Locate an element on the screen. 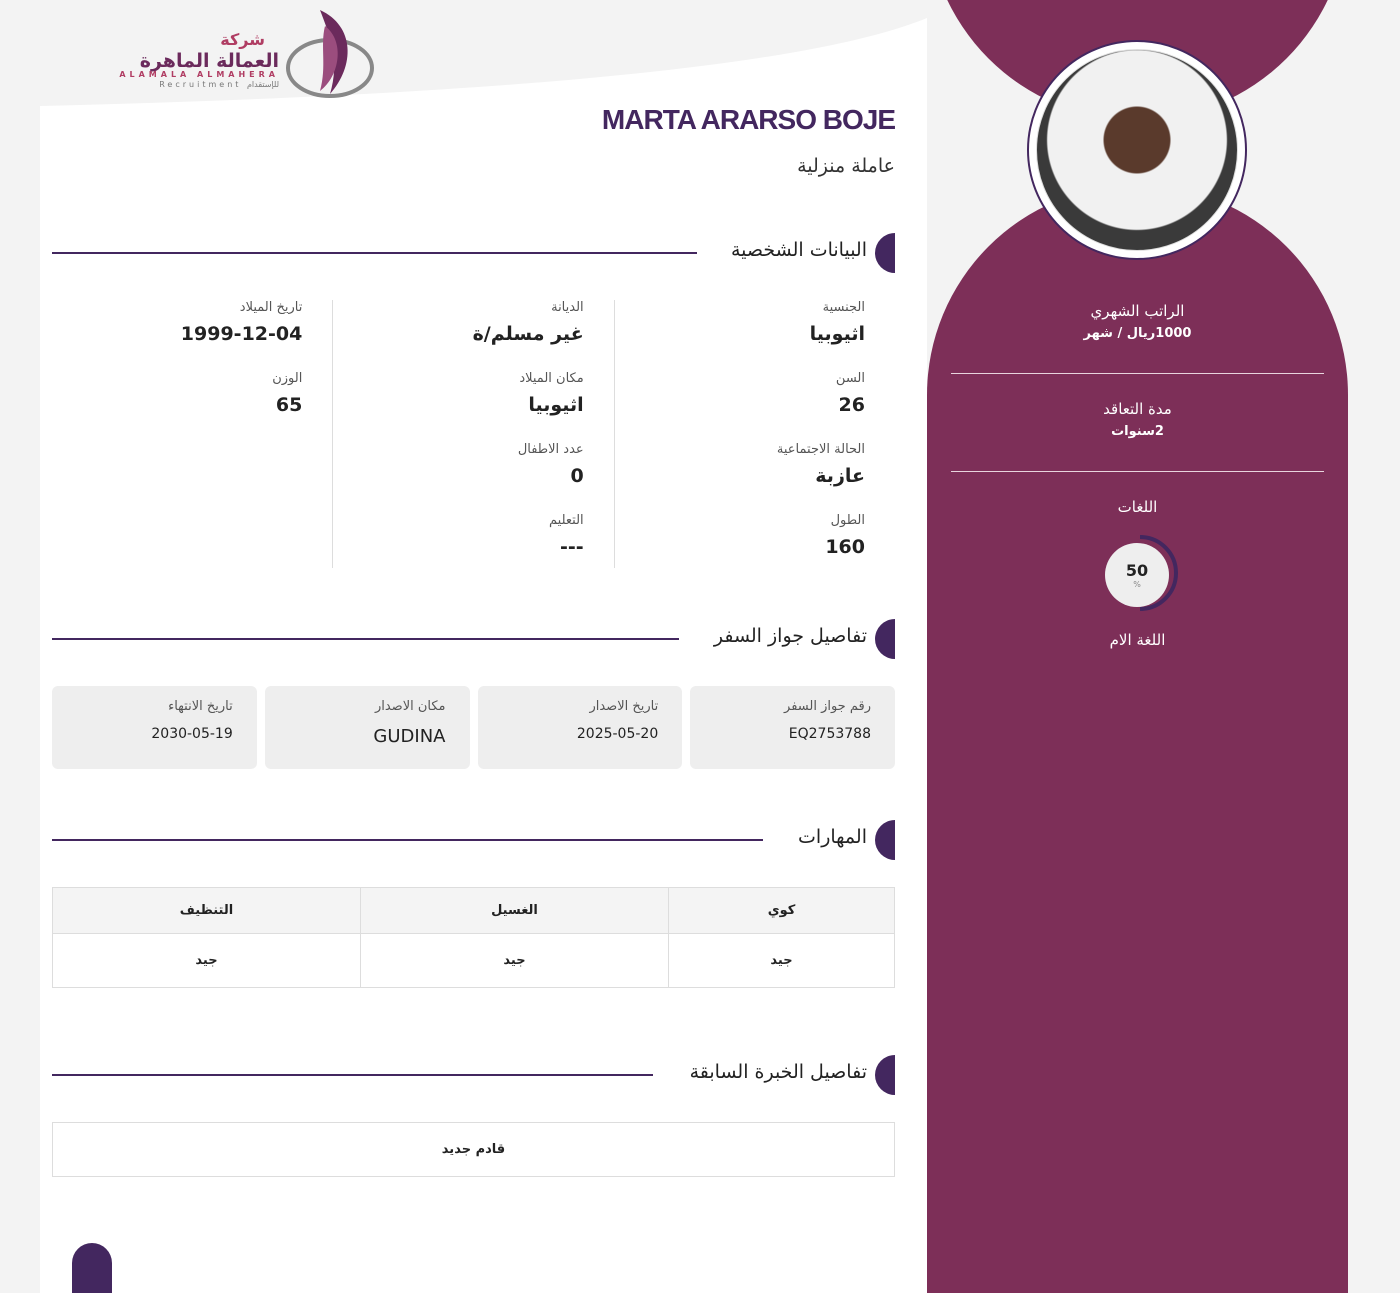 The image size is (1400, 1293). card-label: تاريخ الاصدار is located at coordinates (624, 706).